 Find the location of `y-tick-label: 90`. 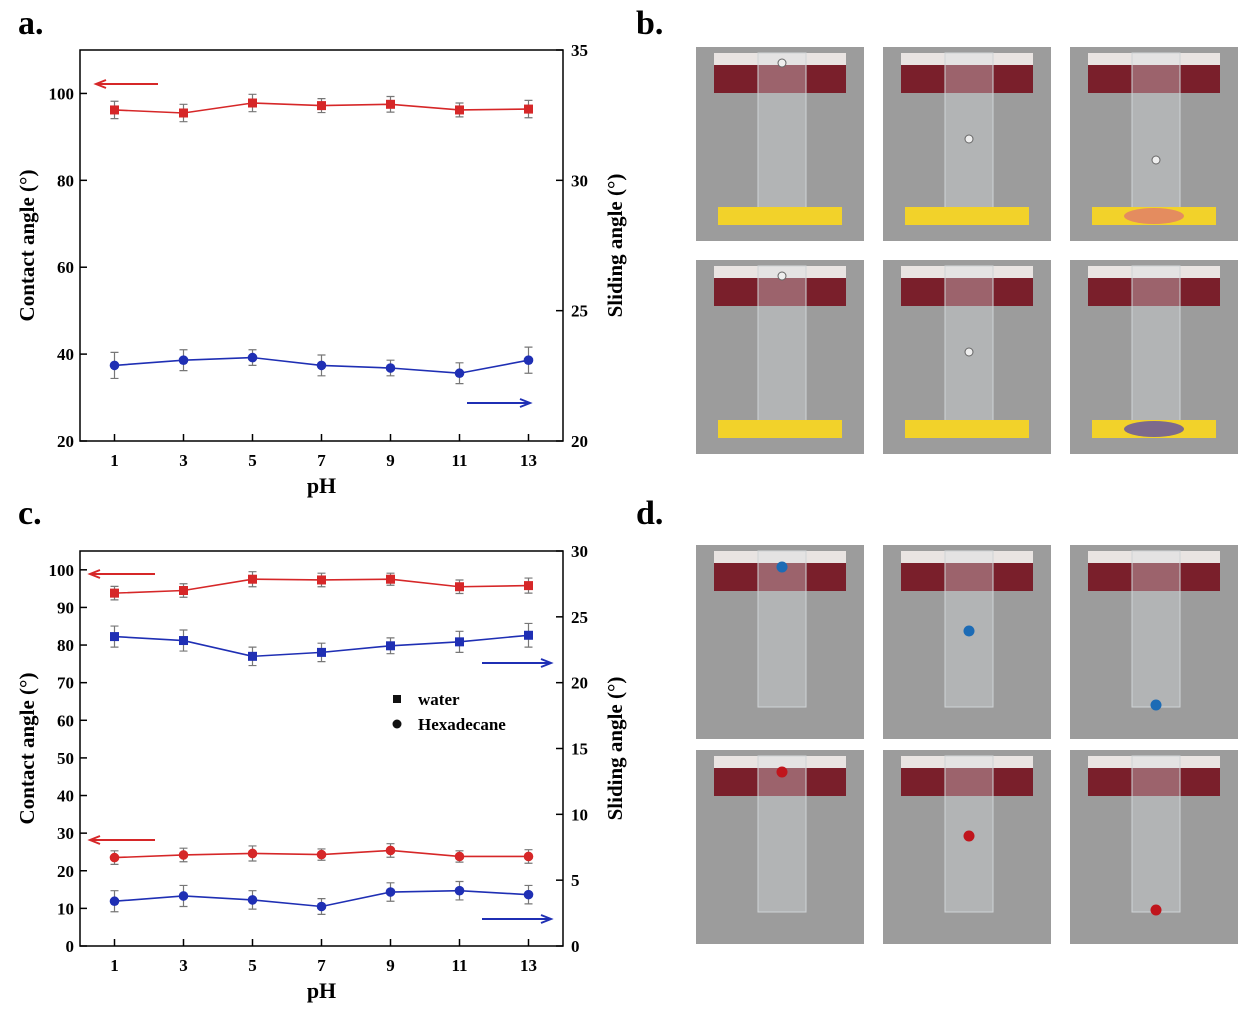

y-tick-label: 90 is located at coordinates (65, 607).